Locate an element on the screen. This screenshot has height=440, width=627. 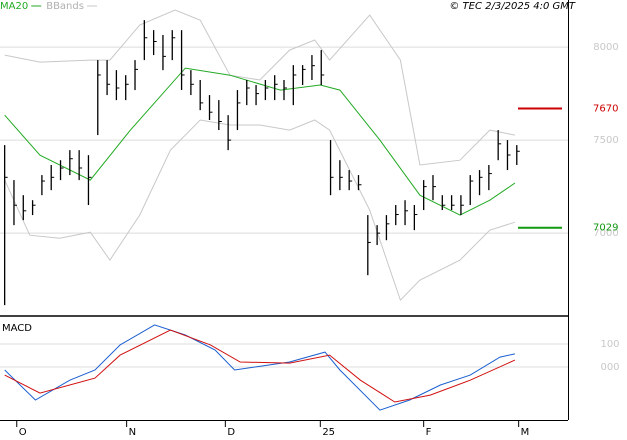
x-tick-label: O is located at coordinates (23, 432).